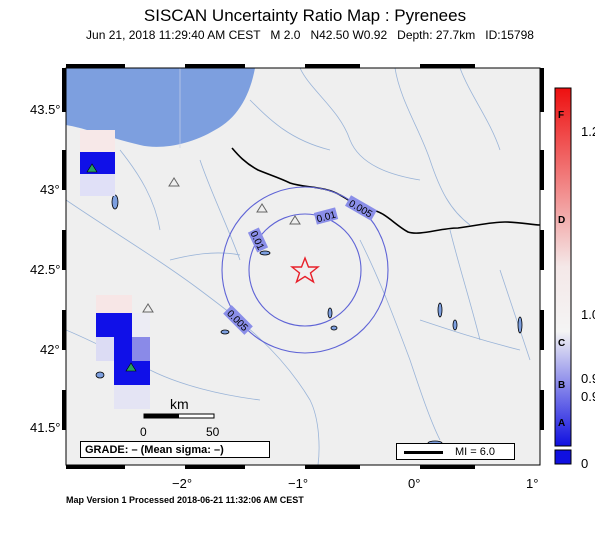  Describe the element at coordinates (182, 483) in the screenshot. I see `lon-label: −2°` at that location.